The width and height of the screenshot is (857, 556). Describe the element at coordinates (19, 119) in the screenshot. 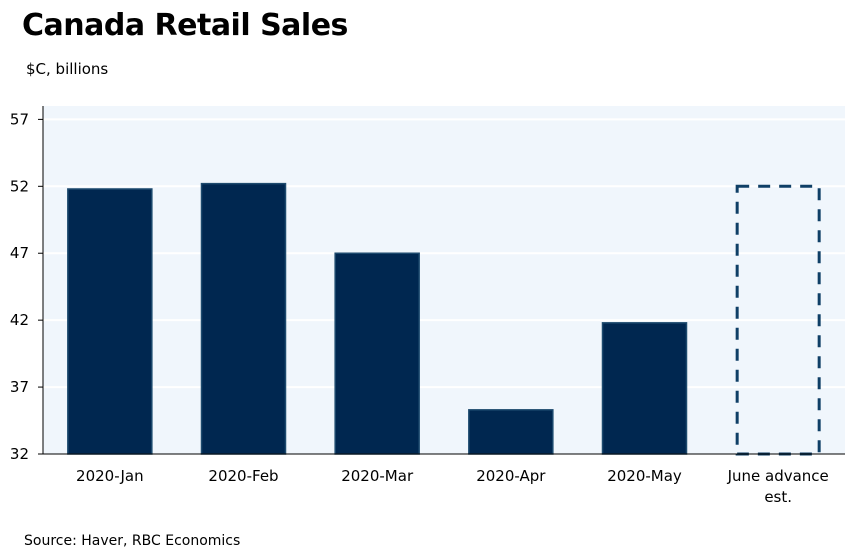

I see `y-tick-label: 57` at that location.